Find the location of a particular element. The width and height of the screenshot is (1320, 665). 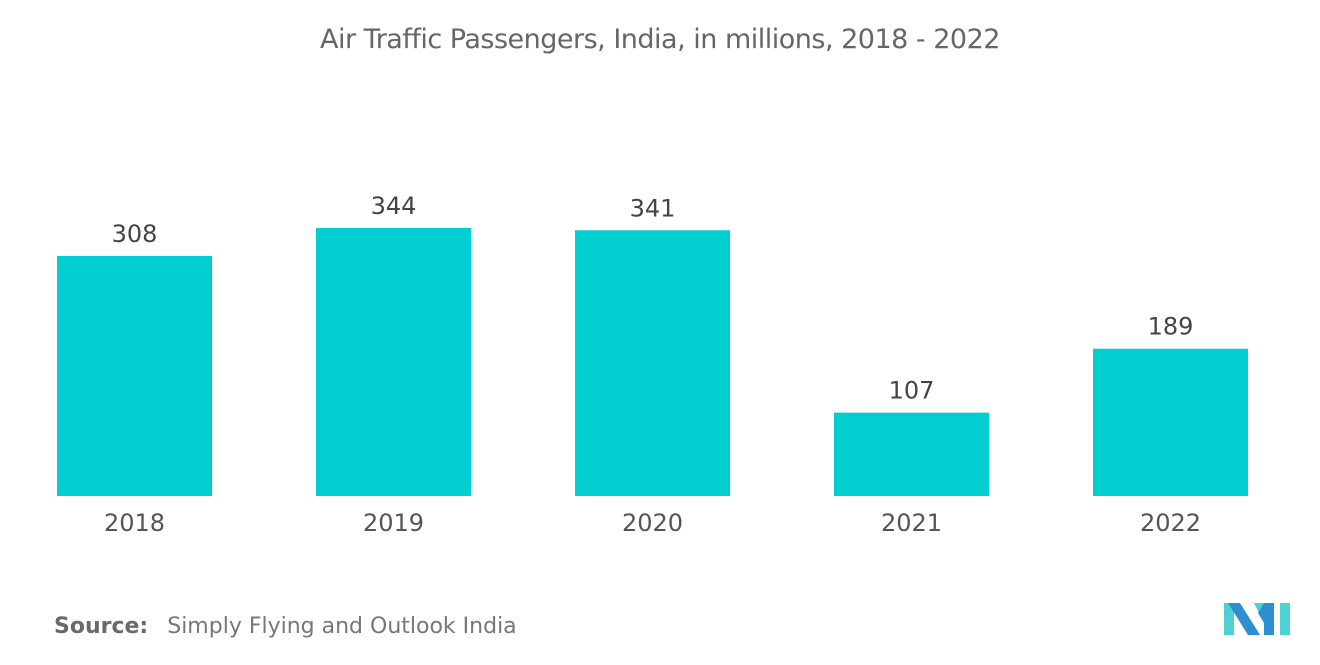

bar-2018 is located at coordinates (134, 376).